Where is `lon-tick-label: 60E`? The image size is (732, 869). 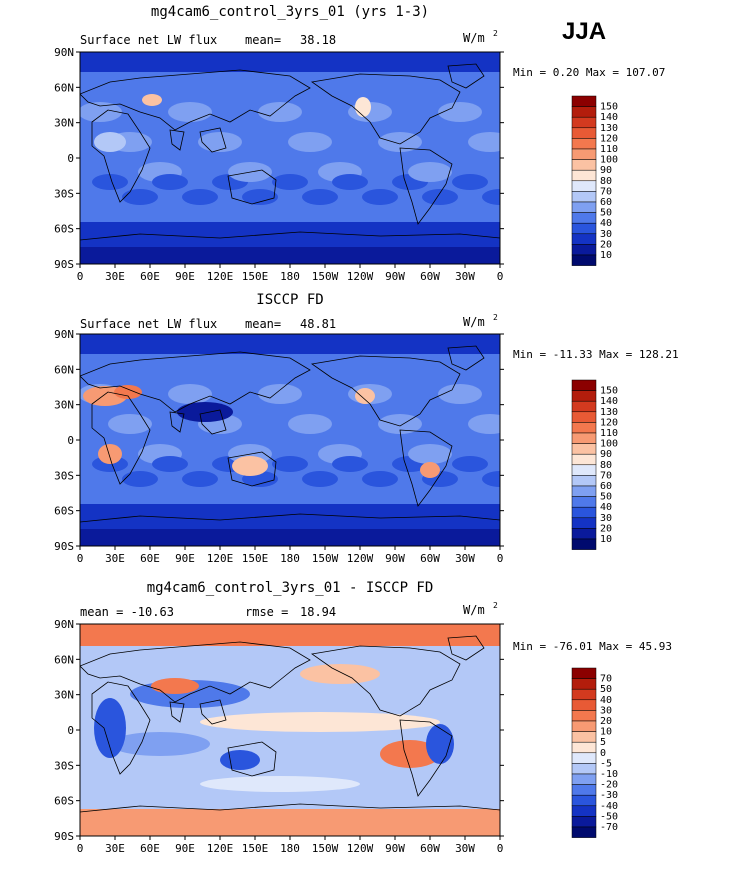
lon-tick-label: 60E is located at coordinates (150, 276).